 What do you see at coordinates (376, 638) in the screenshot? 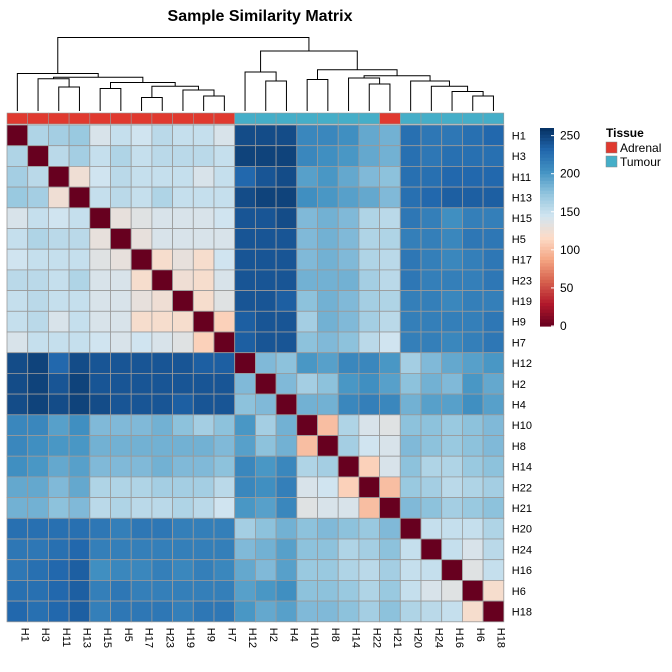
I see `column-label: H22` at bounding box center [376, 638].